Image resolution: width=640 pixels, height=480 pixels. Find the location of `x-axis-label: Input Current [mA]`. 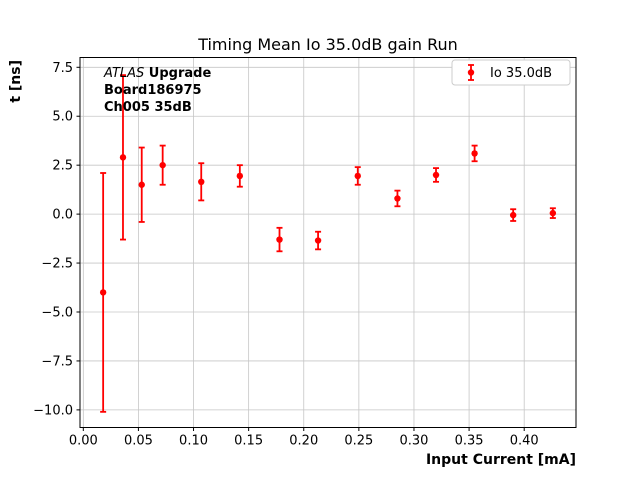

x-axis-label: Input Current [mA] is located at coordinates (501, 460).